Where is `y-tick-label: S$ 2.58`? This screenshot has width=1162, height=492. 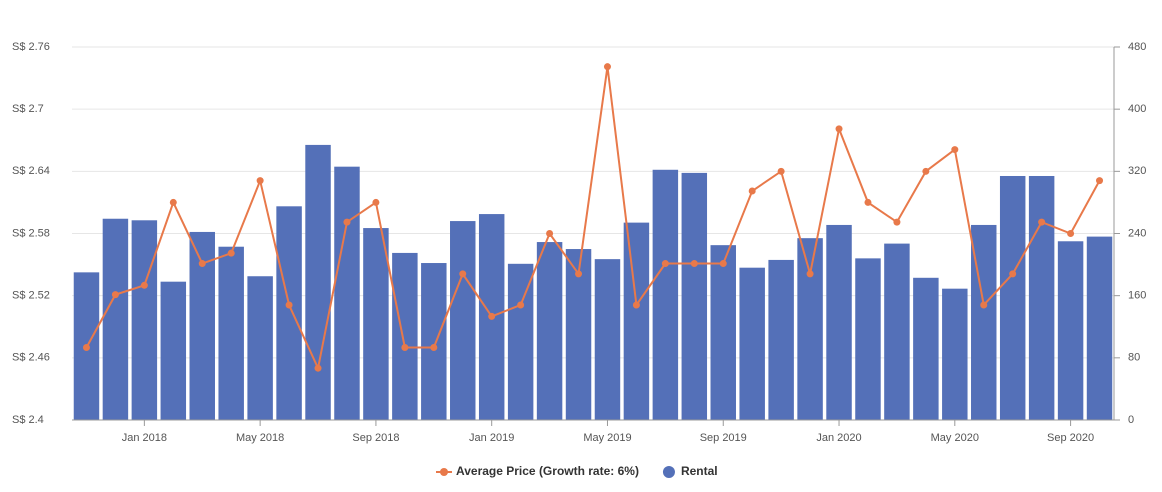 y-tick-label: S$ 2.58 is located at coordinates (31, 233).